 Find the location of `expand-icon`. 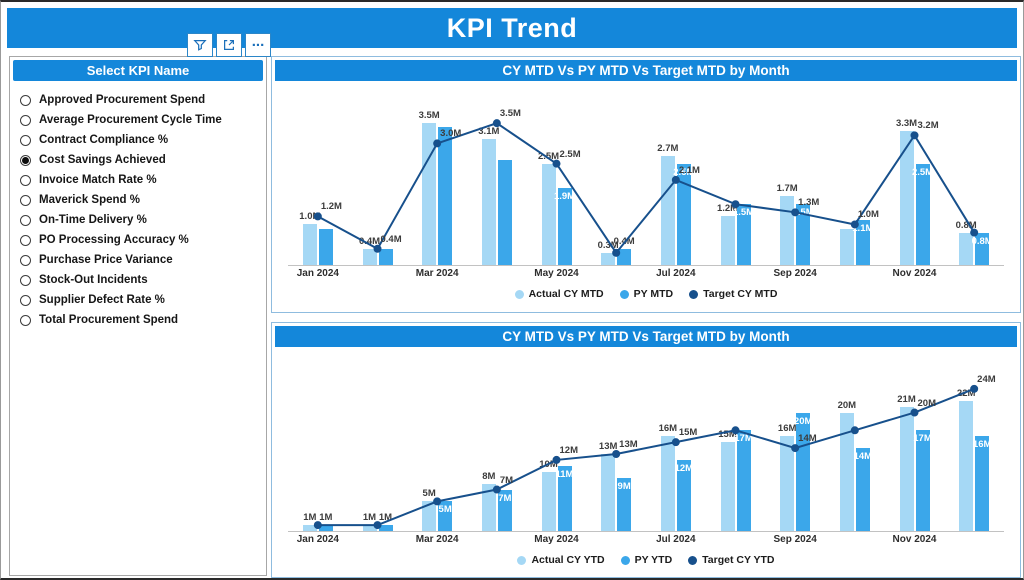

expand-icon is located at coordinates (229, 45).